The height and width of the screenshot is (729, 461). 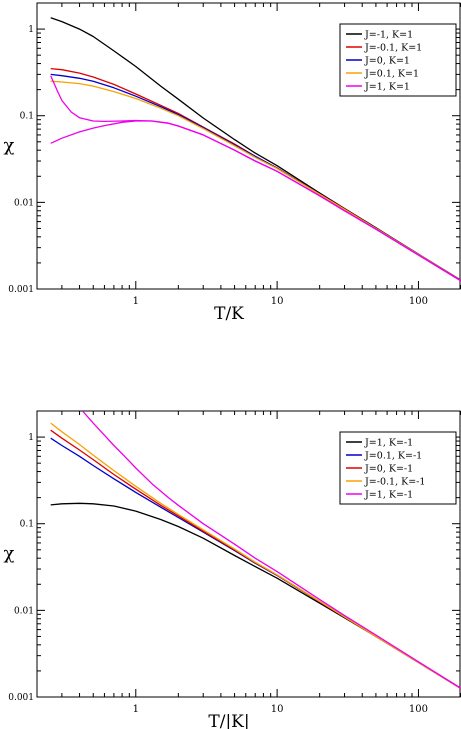 I want to click on legend-entry: J=-0.1, K=-1, so click(x=394, y=482).